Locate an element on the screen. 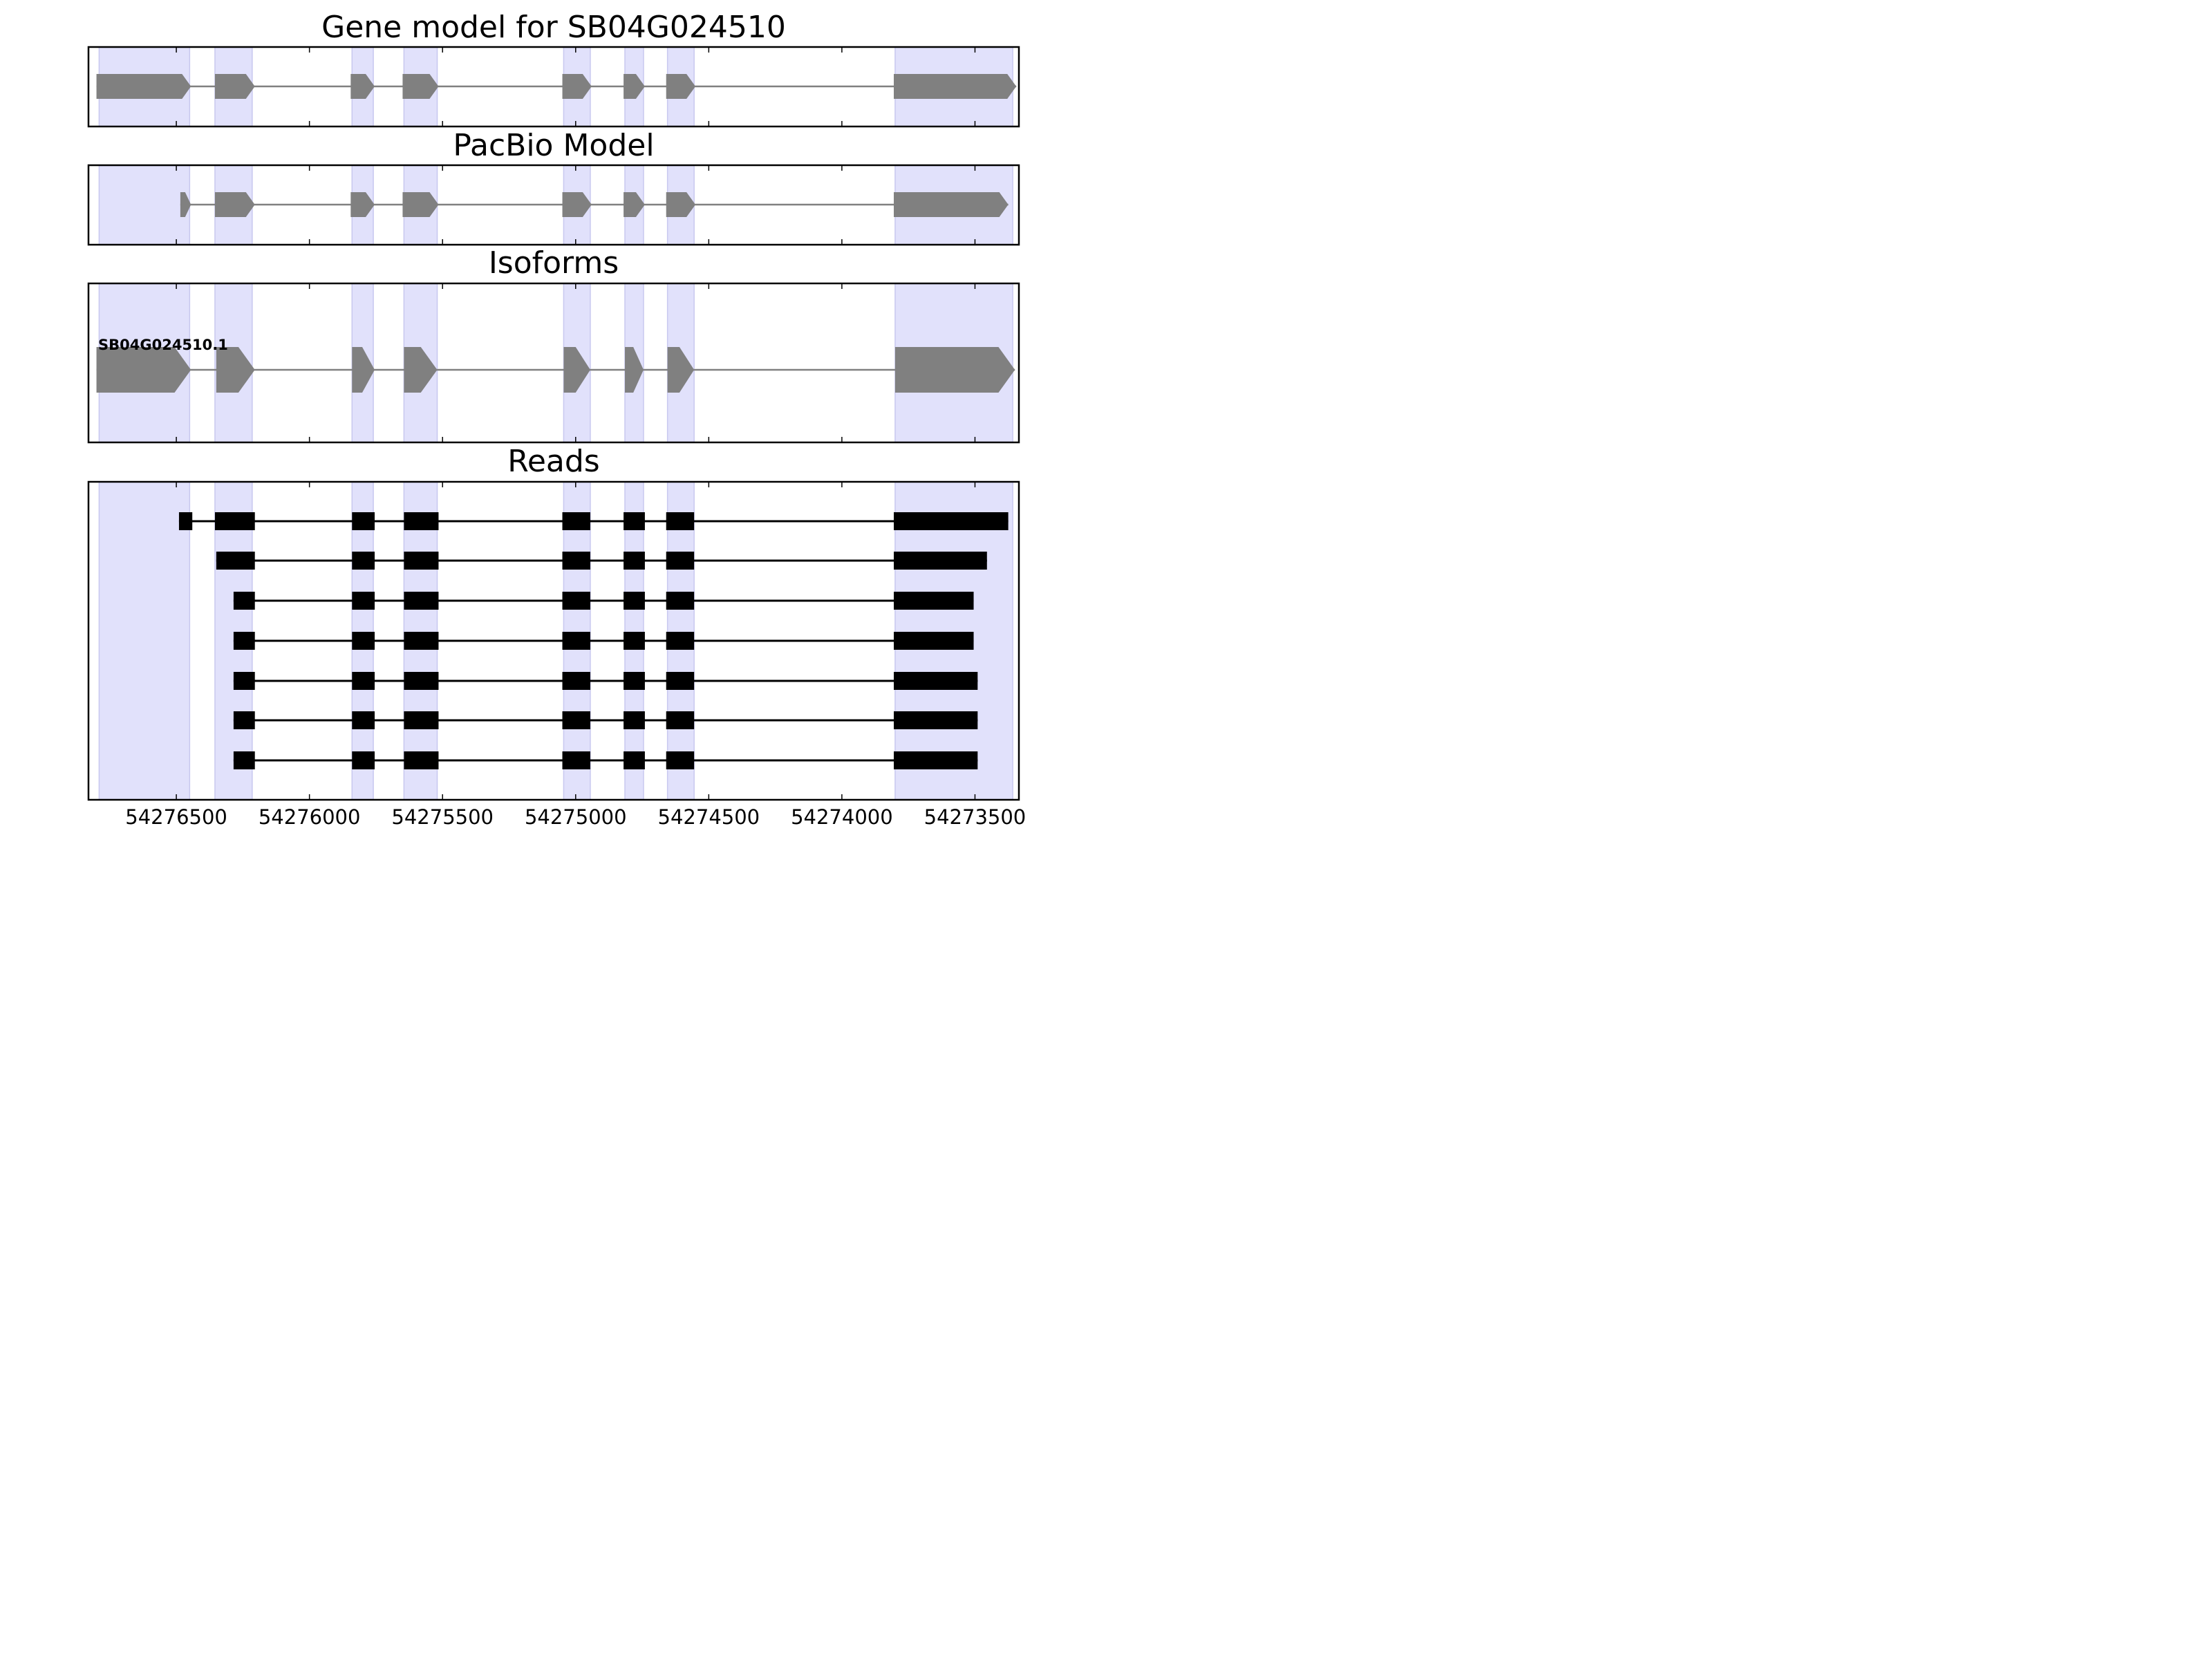 The image size is (2212, 1659). pacbio-model-ticks is located at coordinates (576, 205).